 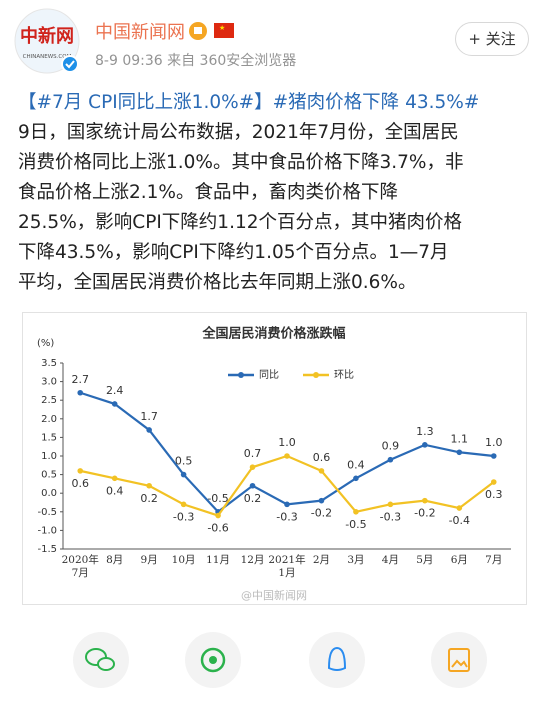 What do you see at coordinates (233, 252) in the screenshot?
I see `post-text-line: 下降43.5%，影响CPI下降约1.05个百分点。1—7月` at bounding box center [233, 252].